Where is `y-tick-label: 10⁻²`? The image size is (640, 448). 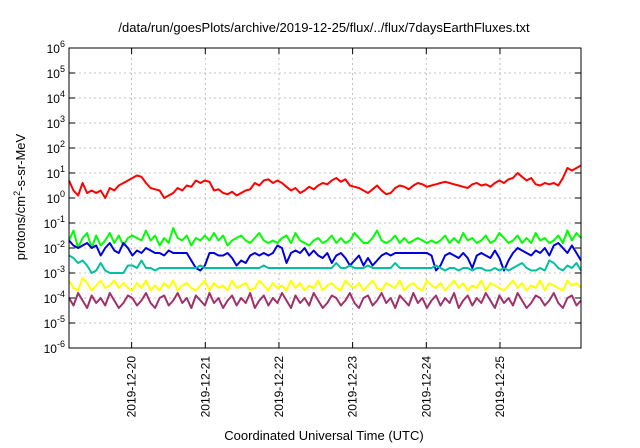 y-tick-label: 10⁻² is located at coordinates (54, 247).